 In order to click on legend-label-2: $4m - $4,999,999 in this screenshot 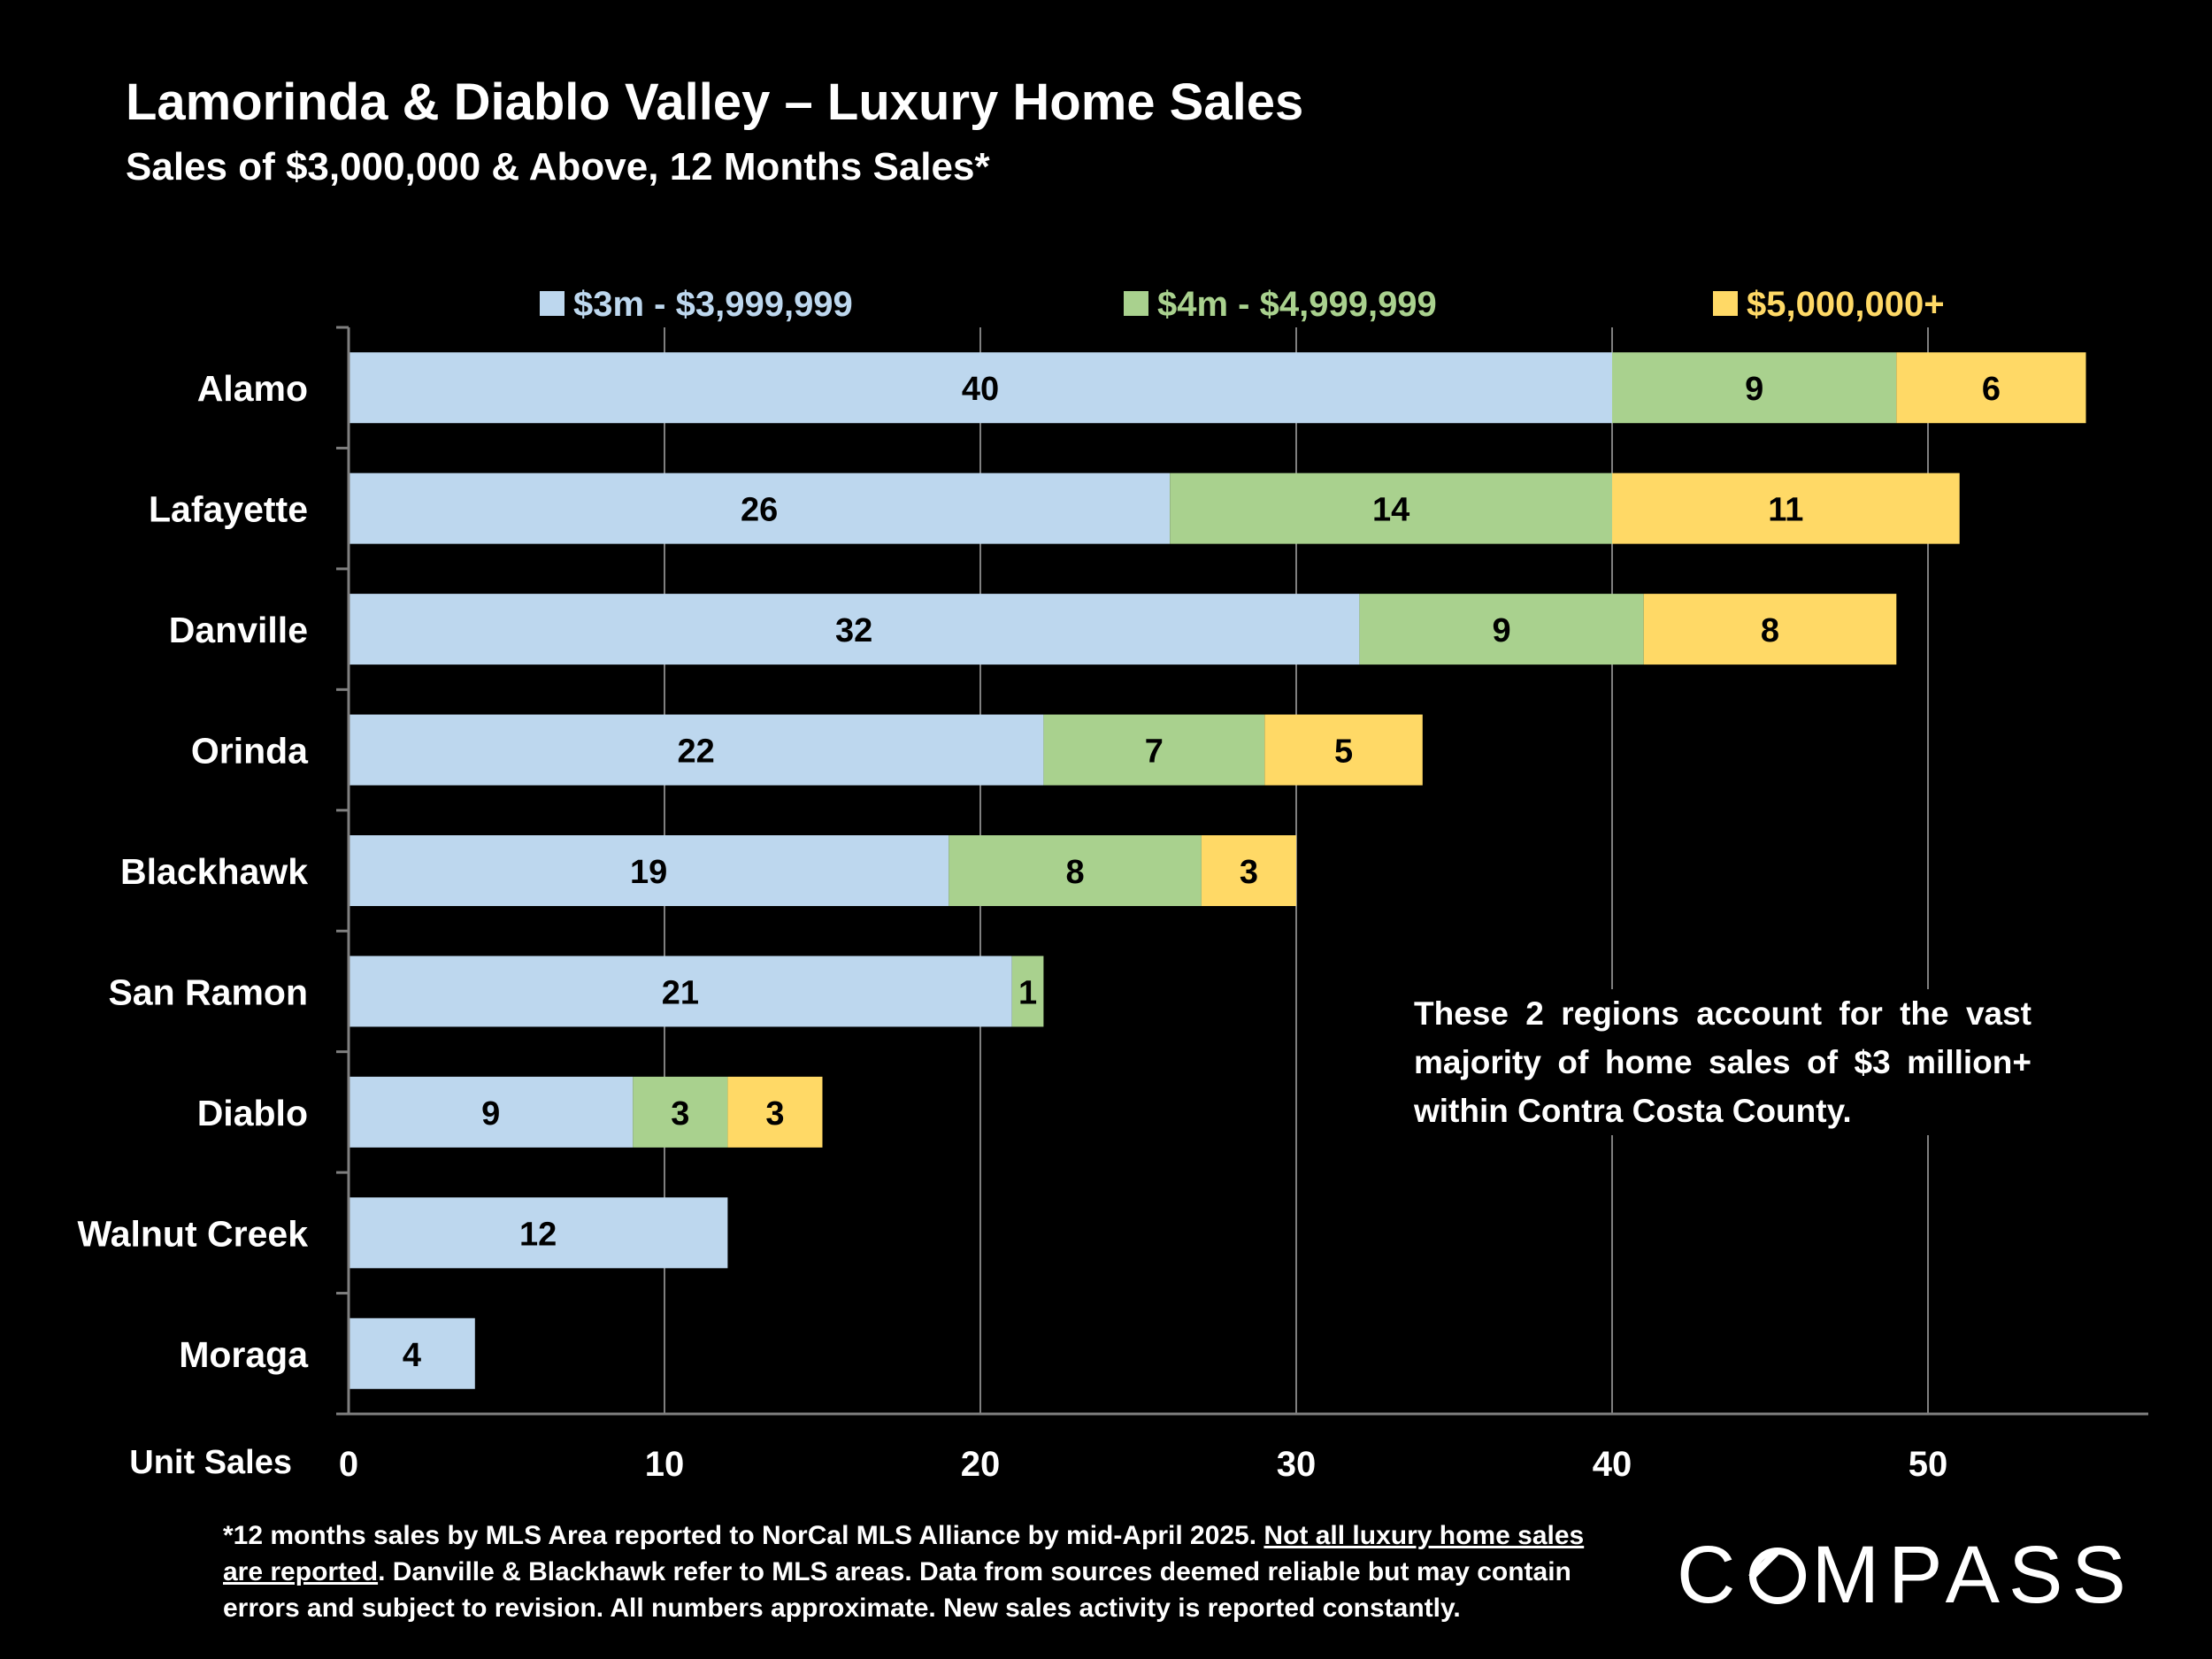, I will do `click(1297, 304)`.